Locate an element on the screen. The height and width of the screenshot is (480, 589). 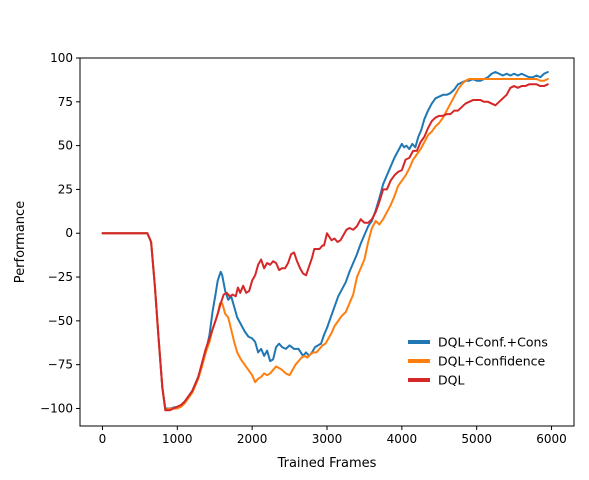
x-tick-label: 4000 is located at coordinates (402, 439).